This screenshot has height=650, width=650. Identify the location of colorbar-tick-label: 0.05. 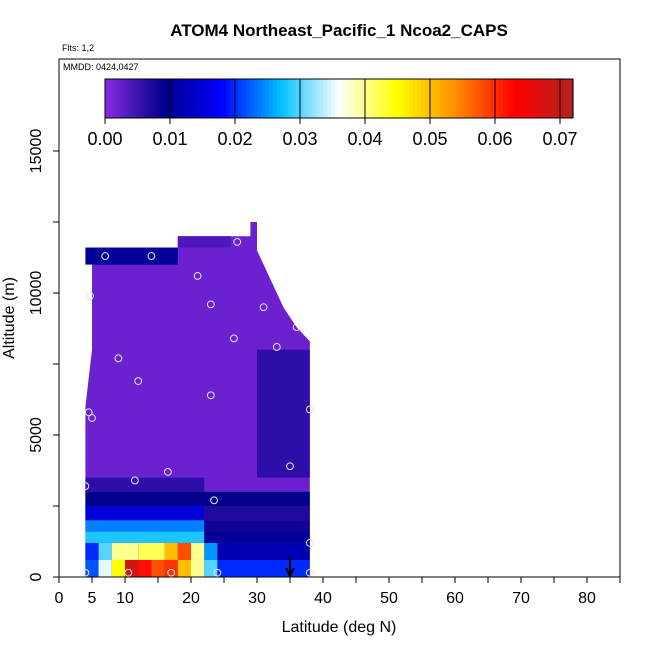
(429, 139).